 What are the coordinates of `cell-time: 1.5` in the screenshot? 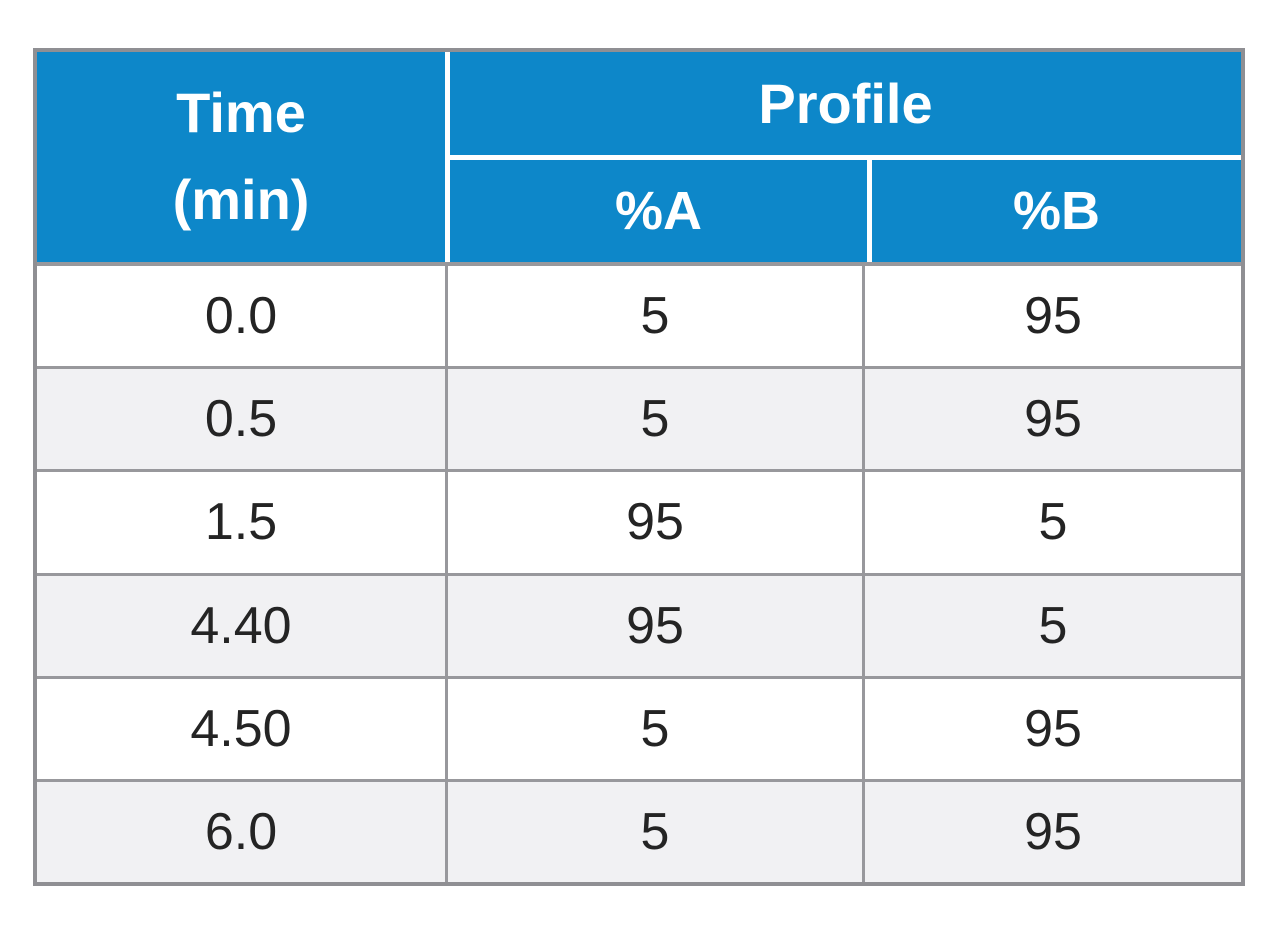 It's located at (241, 522).